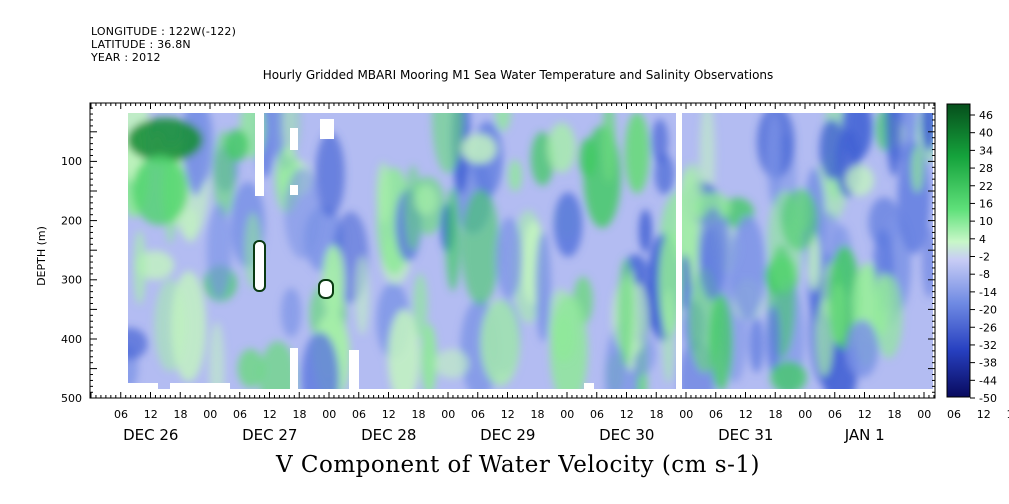 The width and height of the screenshot is (1009, 504). What do you see at coordinates (164, 31) in the screenshot?
I see `longitude-label: LONGITUDE : 122W(-122)` at bounding box center [164, 31].